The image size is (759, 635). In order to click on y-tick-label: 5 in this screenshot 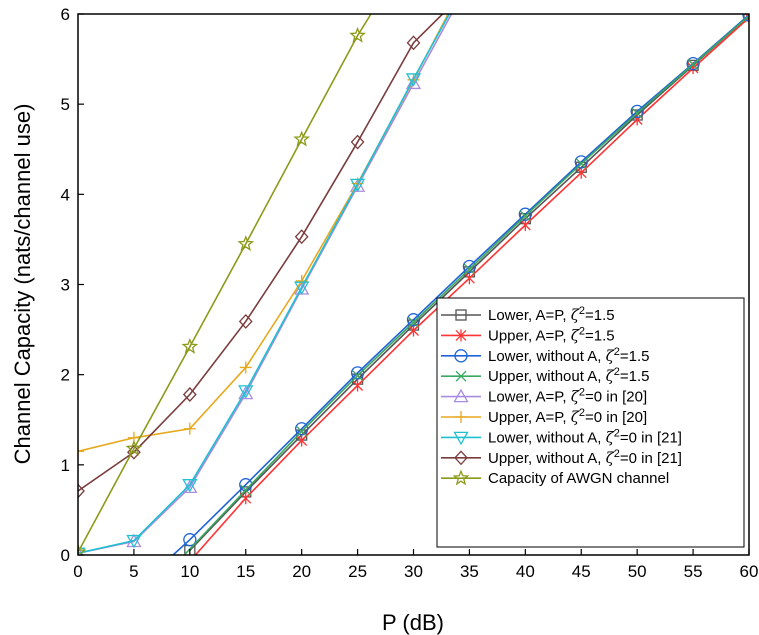, I will do `click(65, 104)`.